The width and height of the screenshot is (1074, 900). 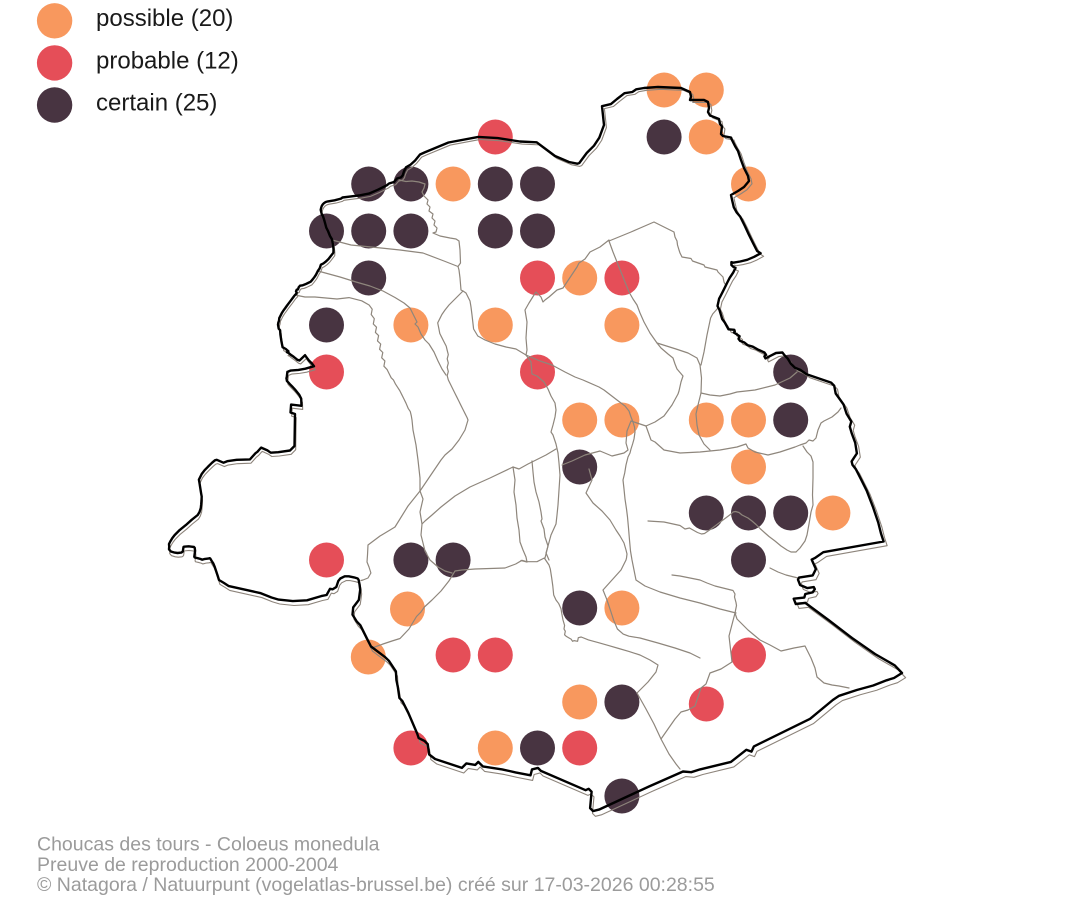 What do you see at coordinates (208, 845) in the screenshot?
I see `svg-text:Choucas des tours - Coloeus mo: Choucas des tours - Coloeus monedula` at bounding box center [208, 845].